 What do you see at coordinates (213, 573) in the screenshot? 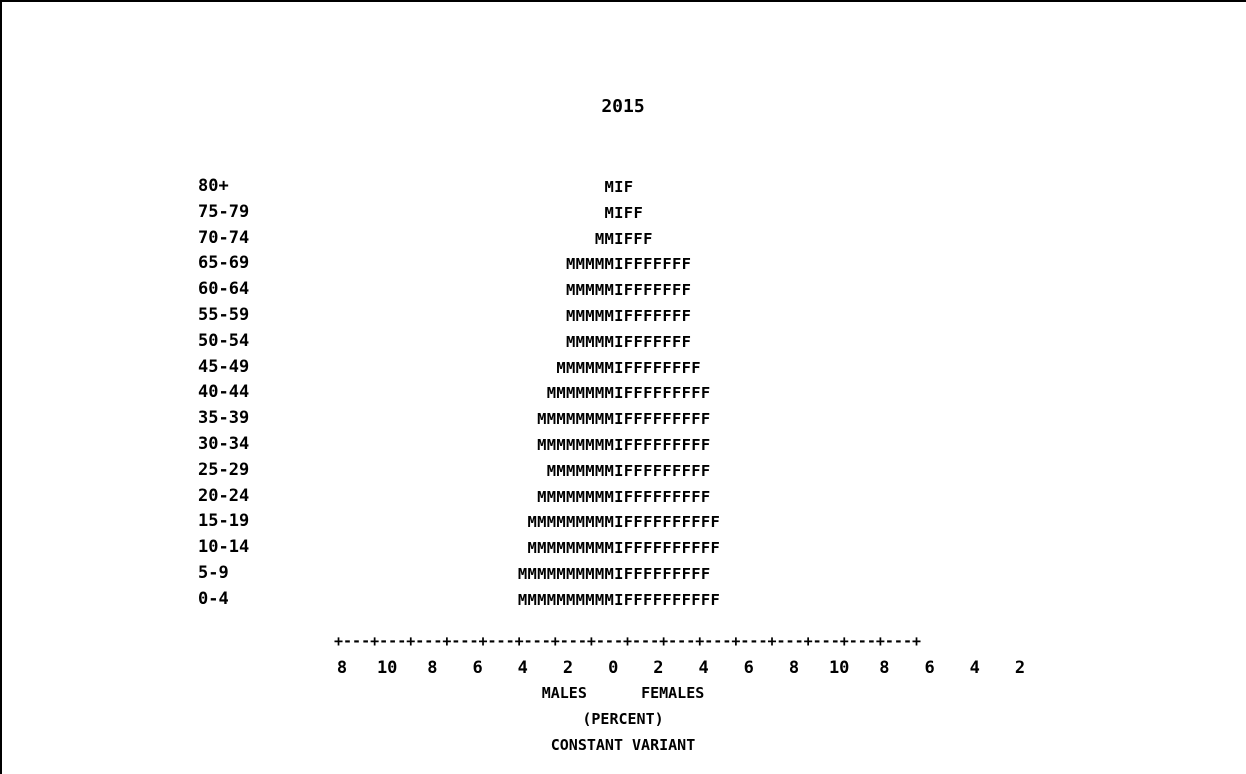
I see `age-group-label: 5-9` at bounding box center [213, 573].